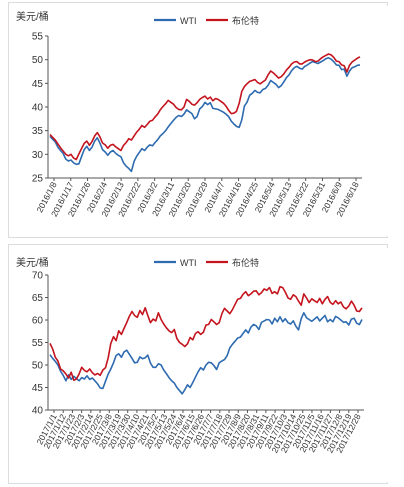 The height and width of the screenshot is (487, 404). What do you see at coordinates (38, 321) in the screenshot?
I see `y-tick-label: 60` at bounding box center [38, 321].